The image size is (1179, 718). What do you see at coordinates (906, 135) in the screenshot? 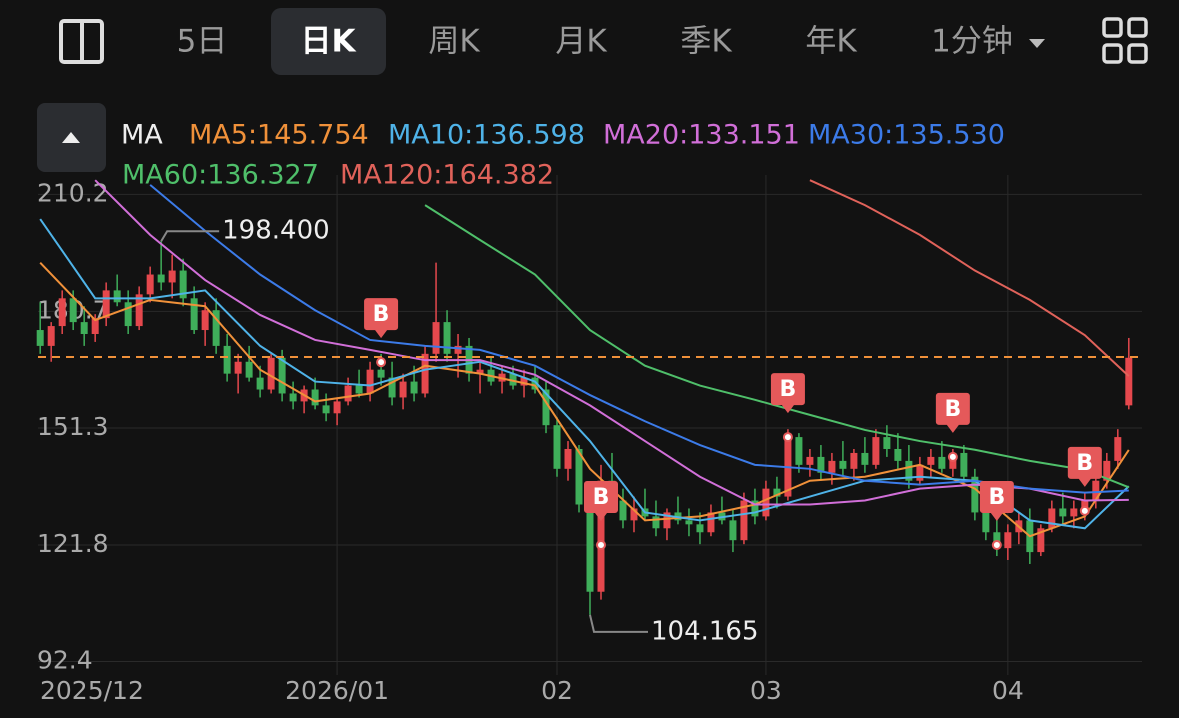
I see `legend-entry: MA30:135.530` at bounding box center [906, 135].